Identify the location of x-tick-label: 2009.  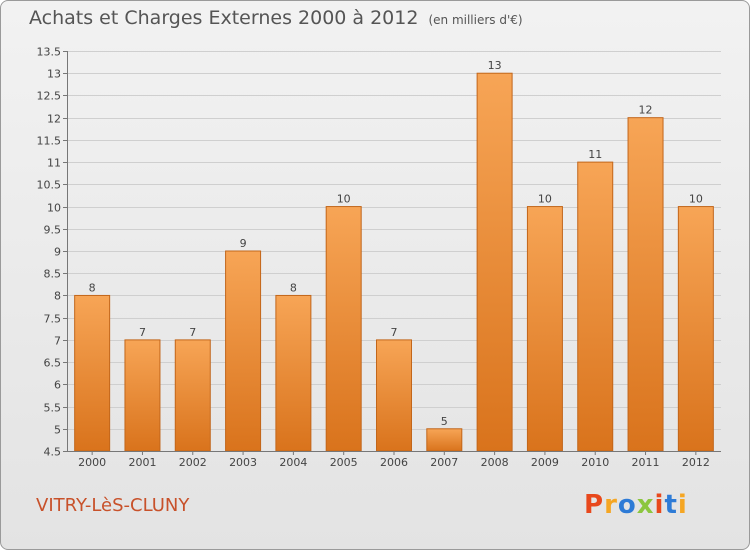
(545, 462).